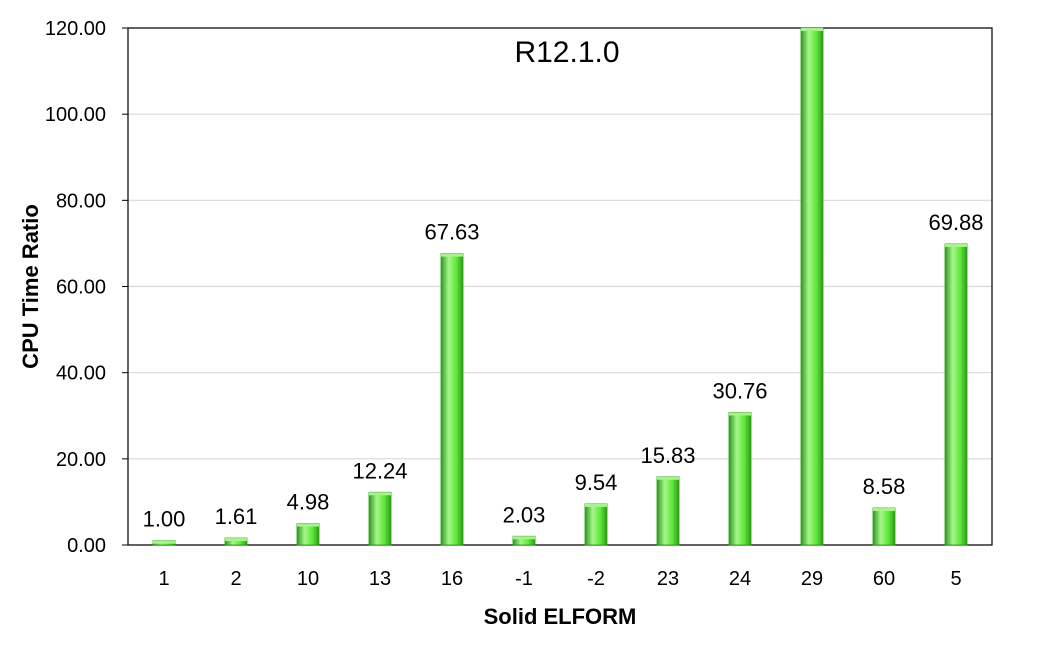 This screenshot has width=1062, height=650. What do you see at coordinates (739, 390) in the screenshot?
I see `data-label: 30.76` at bounding box center [739, 390].